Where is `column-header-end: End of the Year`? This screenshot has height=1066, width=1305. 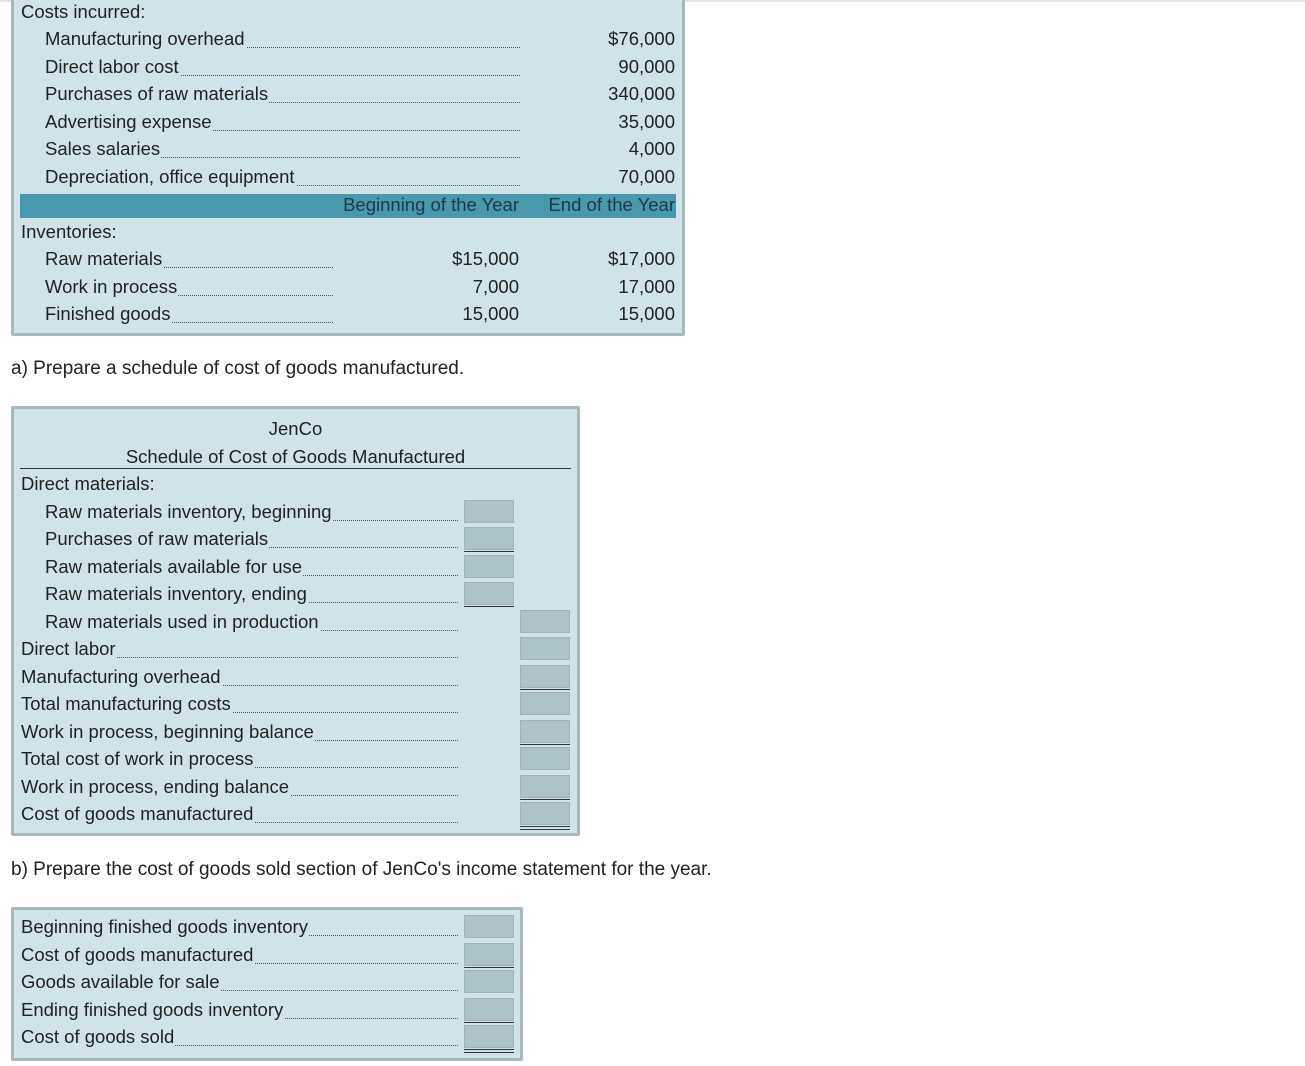 column-header-end: End of the Year is located at coordinates (611, 204).